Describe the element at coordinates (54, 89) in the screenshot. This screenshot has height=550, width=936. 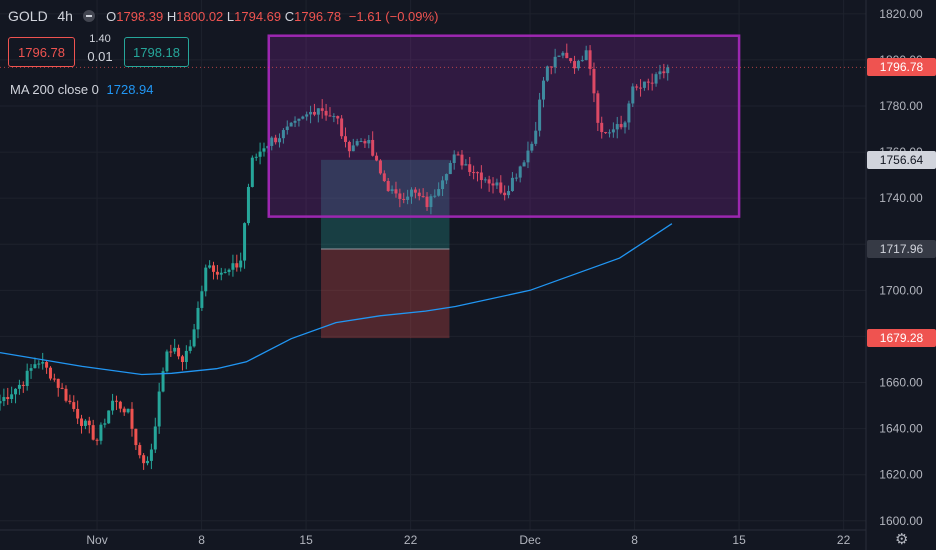
I see `ma-label: MA 200 close 0` at that location.